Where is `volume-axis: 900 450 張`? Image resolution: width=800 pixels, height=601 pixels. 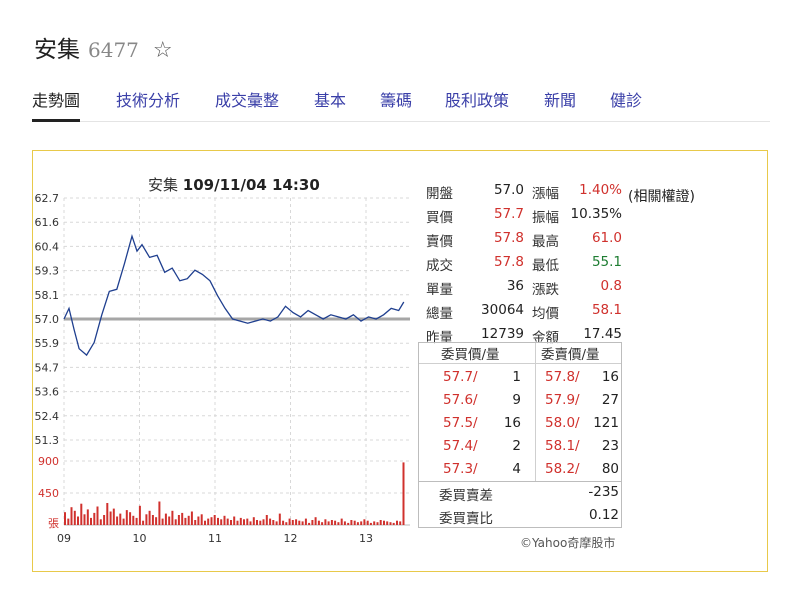 volume-axis: 900 450 張 is located at coordinates (48, 492).